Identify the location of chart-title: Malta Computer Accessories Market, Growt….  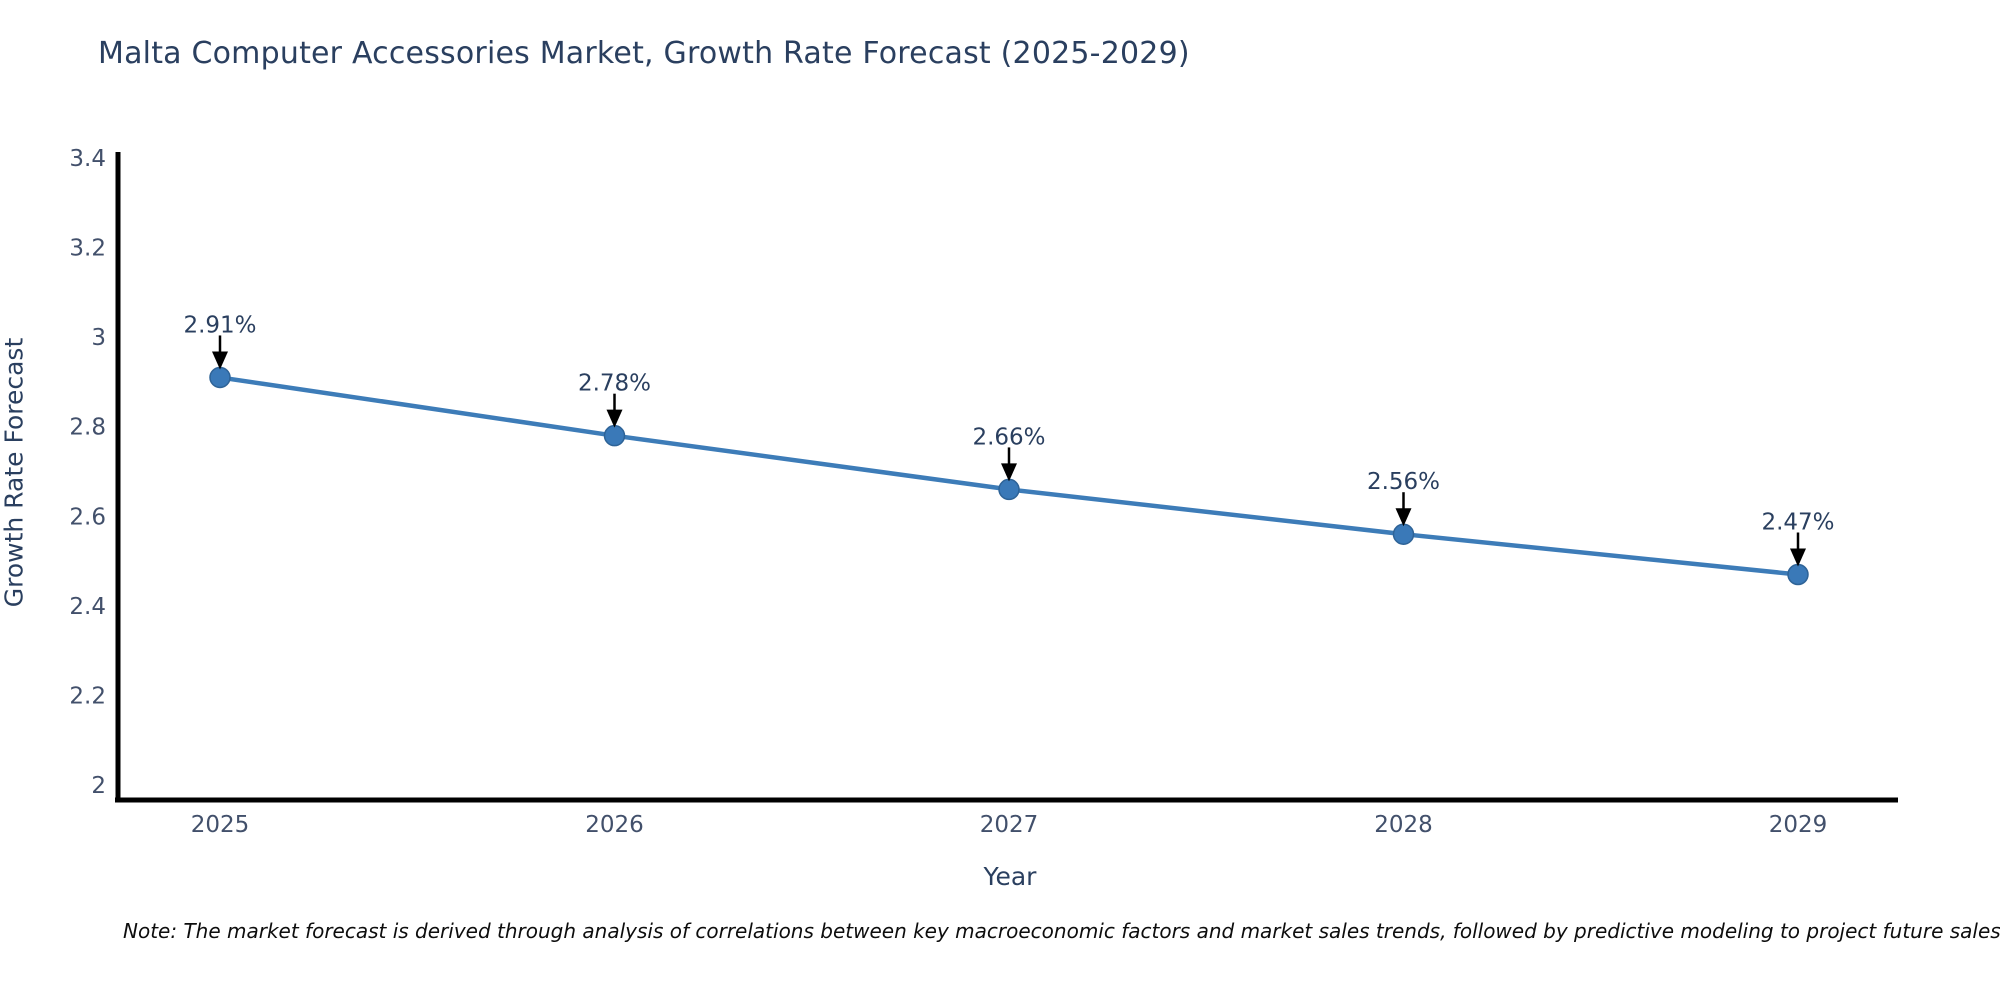
(644, 53).